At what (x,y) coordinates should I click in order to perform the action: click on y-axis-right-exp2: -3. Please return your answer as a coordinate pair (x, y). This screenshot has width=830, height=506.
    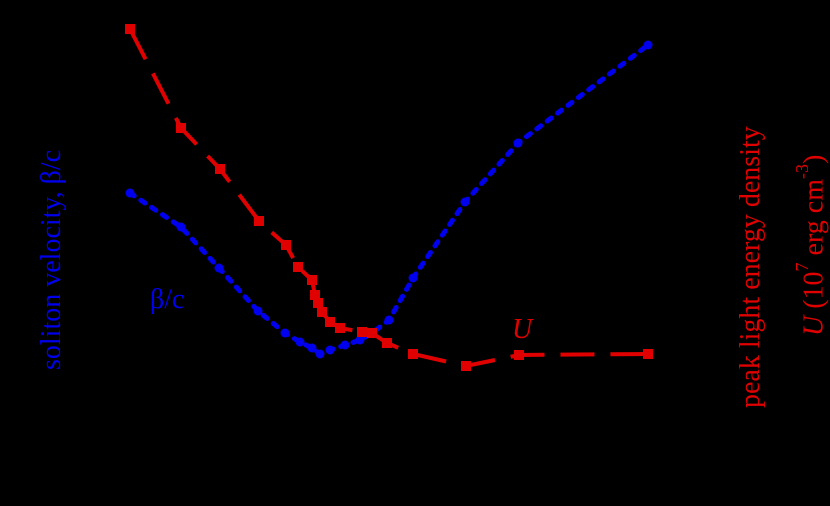
    Looking at the image, I should click on (802, 171).